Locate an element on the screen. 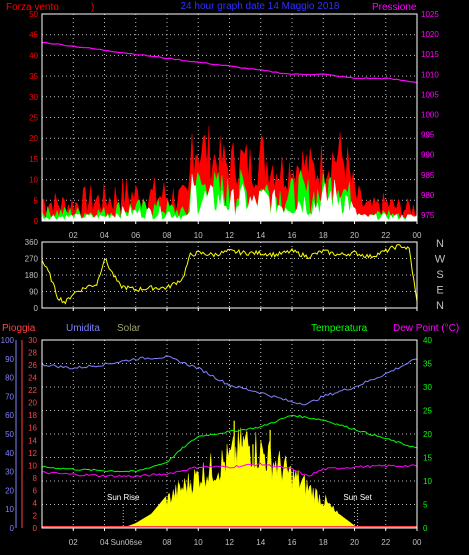  pressure-label: Pressione is located at coordinates (394, 7).